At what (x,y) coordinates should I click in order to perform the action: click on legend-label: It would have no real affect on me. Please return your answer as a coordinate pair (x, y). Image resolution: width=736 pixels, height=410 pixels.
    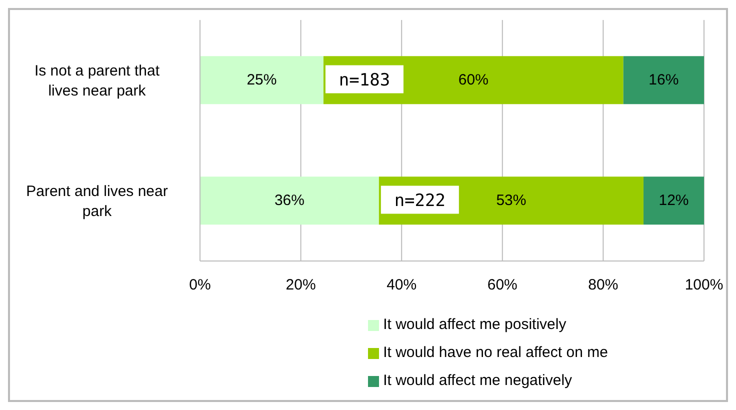
    Looking at the image, I should click on (495, 353).